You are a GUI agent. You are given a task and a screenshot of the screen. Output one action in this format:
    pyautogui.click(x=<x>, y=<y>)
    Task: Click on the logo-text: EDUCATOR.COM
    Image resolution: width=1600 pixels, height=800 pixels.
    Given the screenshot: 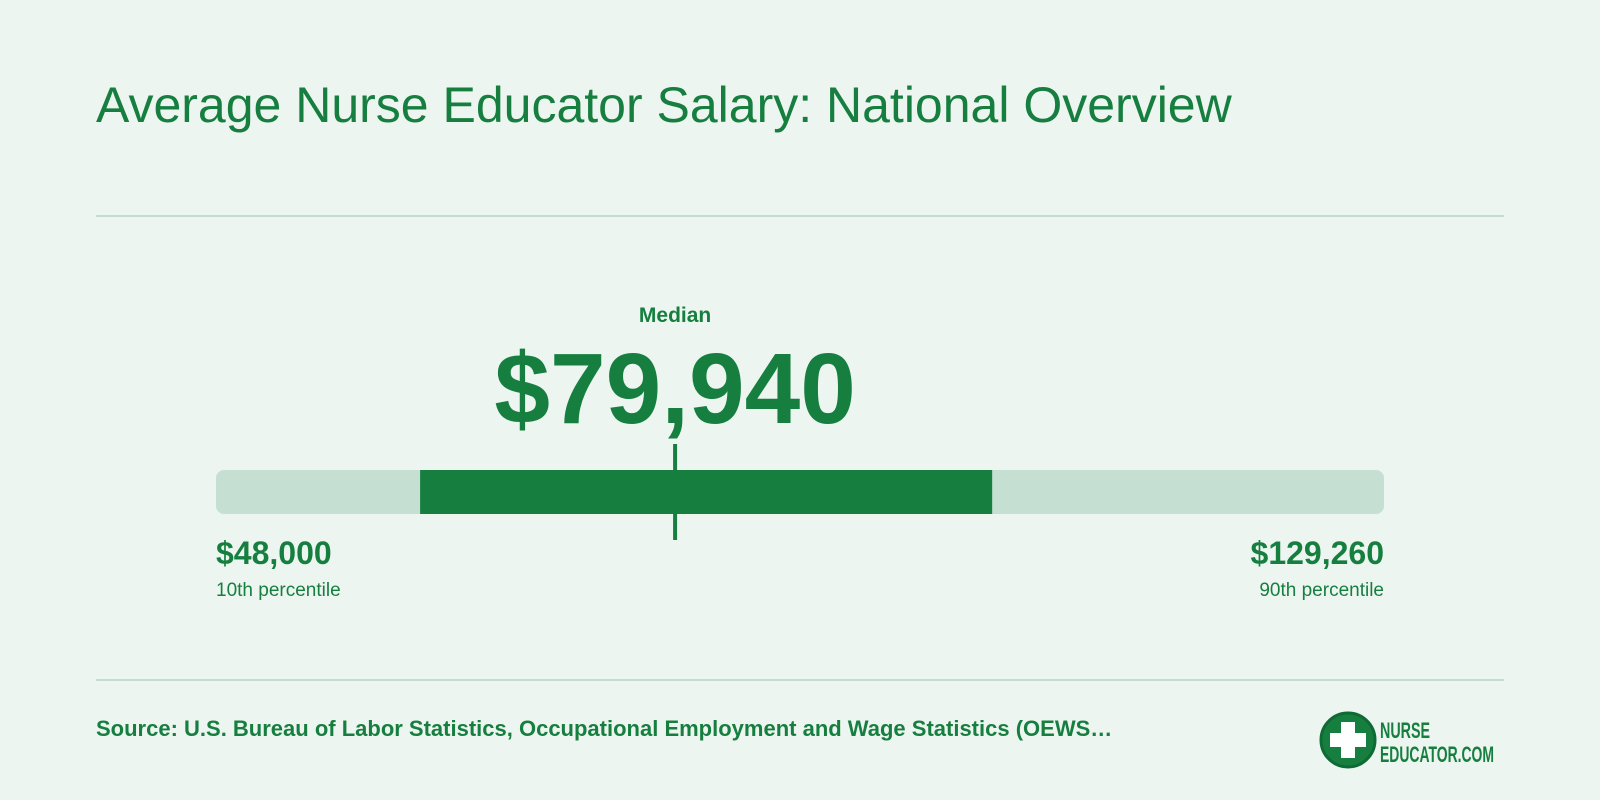 What is the action you would take?
    pyautogui.click(x=1437, y=754)
    